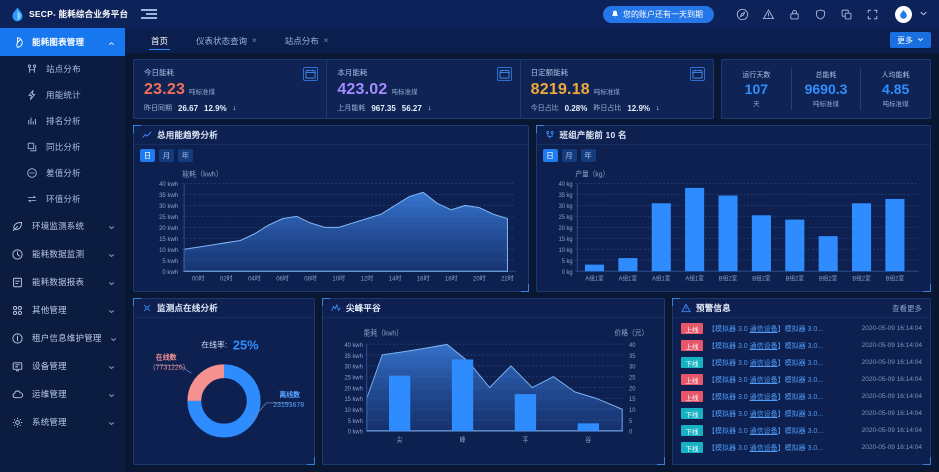  Describe the element at coordinates (168, 217) in the screenshot. I see `svg-text: 25 kwh` at that location.